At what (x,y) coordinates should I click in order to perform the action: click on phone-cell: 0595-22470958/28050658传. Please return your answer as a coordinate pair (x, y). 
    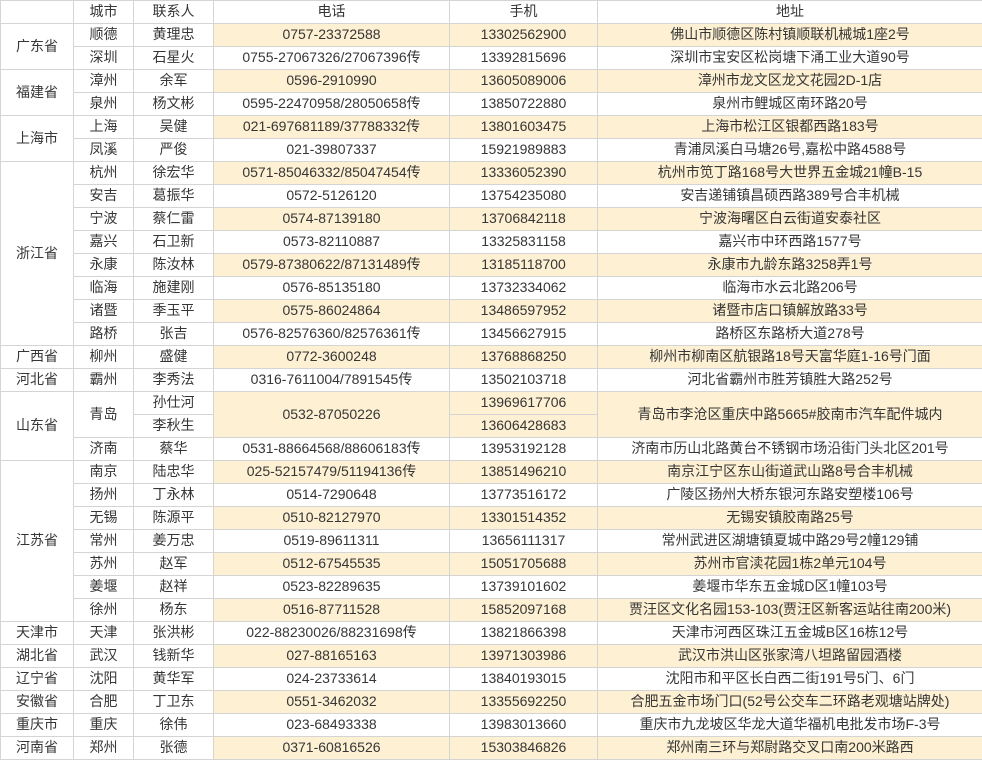
    Looking at the image, I should click on (331, 104).